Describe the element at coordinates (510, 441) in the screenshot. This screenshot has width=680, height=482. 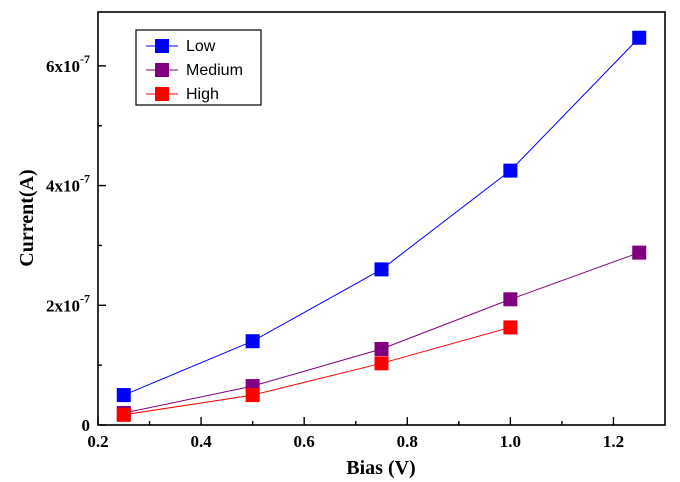
I see `x-tick-label: 1.0` at that location.